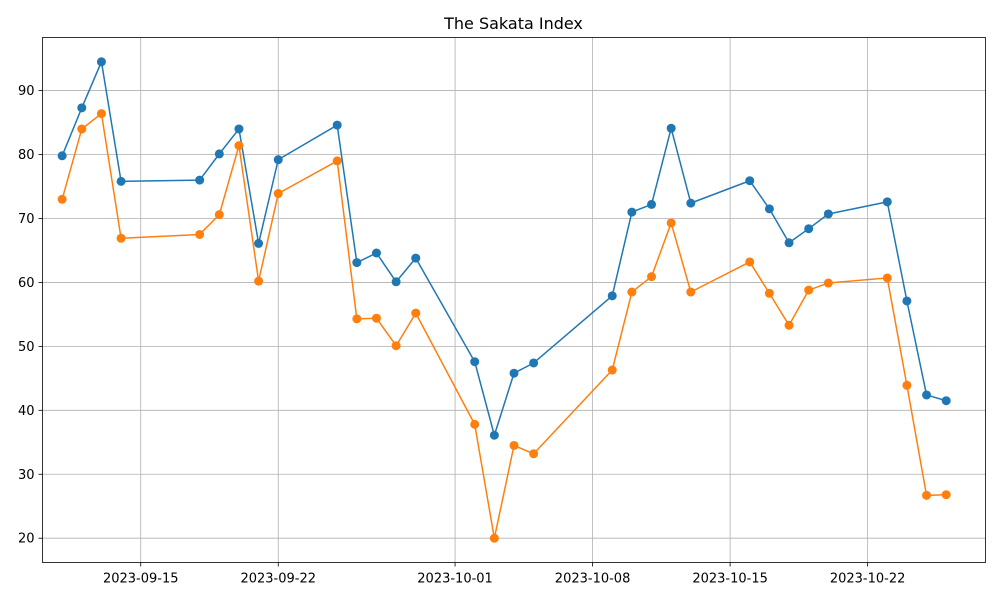  I want to click on y-tick-label: 50, so click(26, 347).